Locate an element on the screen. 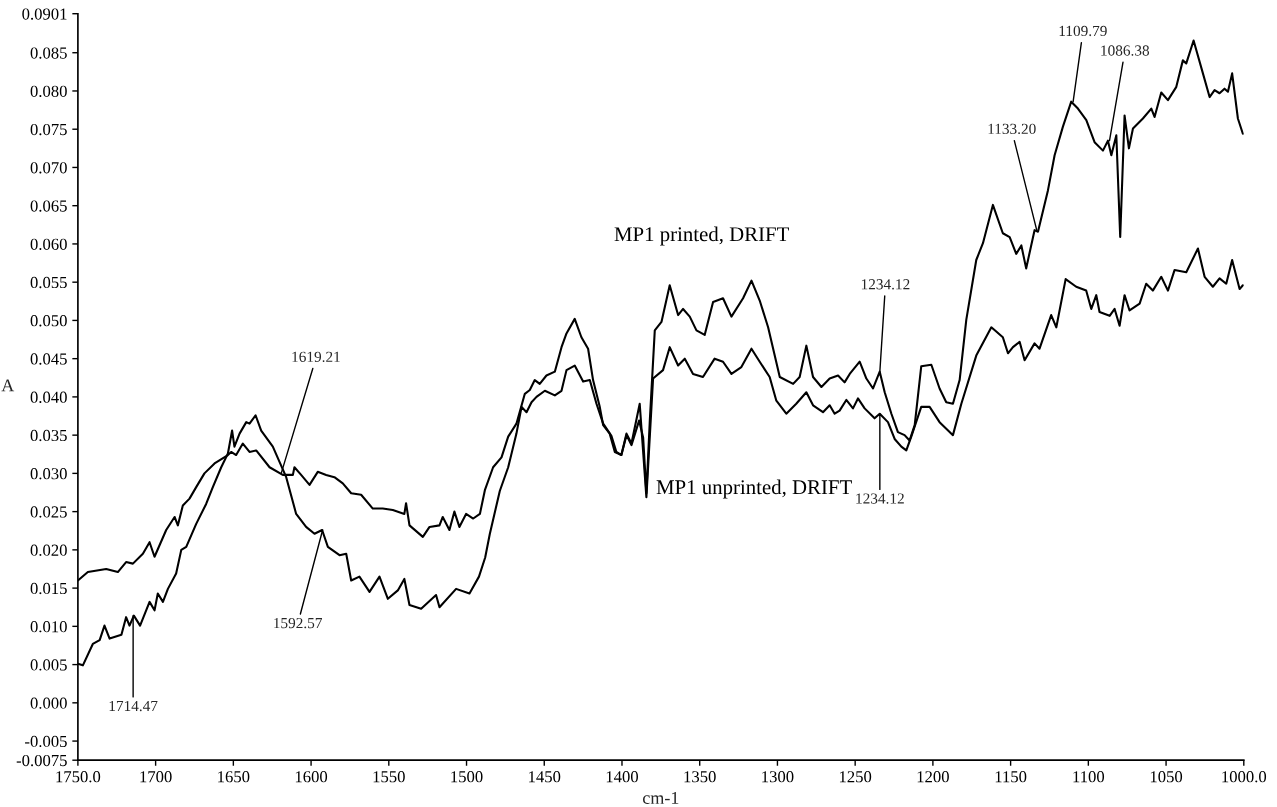  y-tick-label: 0.085 is located at coordinates (48, 53).